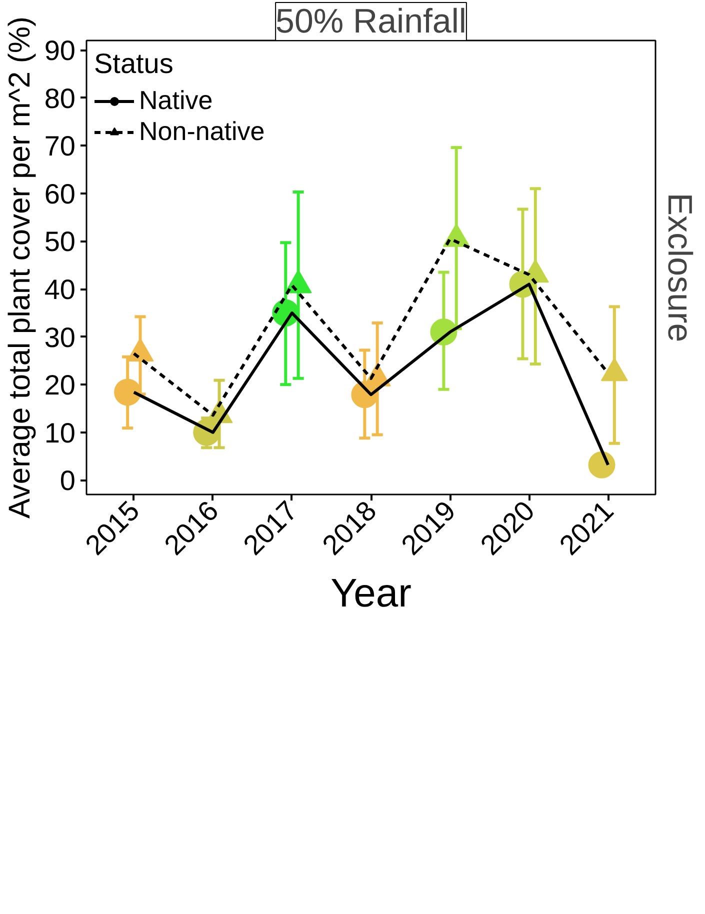 The width and height of the screenshot is (705, 914). Describe the element at coordinates (60, 146) in the screenshot. I see `y-tick-label: 70` at that location.